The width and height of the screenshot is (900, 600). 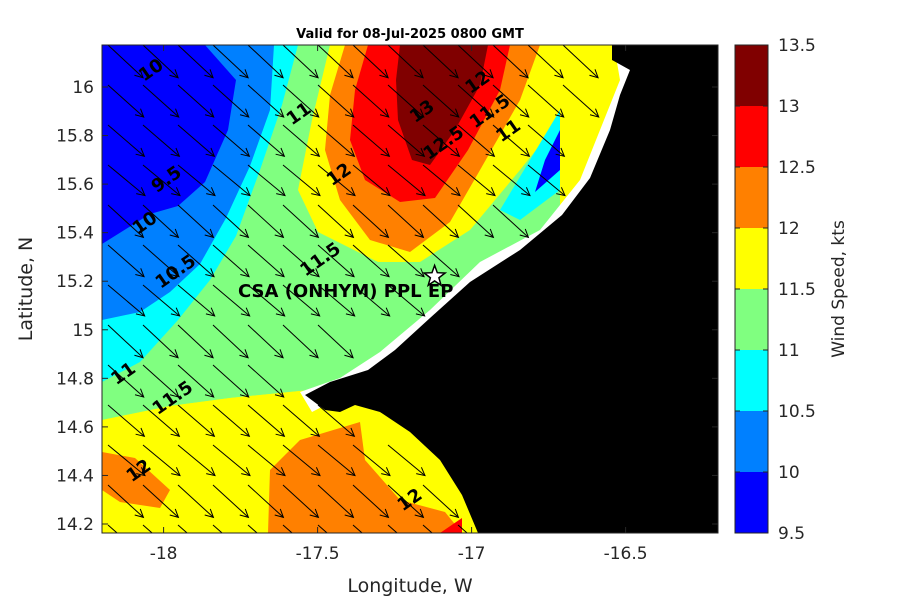 I want to click on x-tick-label: -17.5, so click(x=318, y=554).